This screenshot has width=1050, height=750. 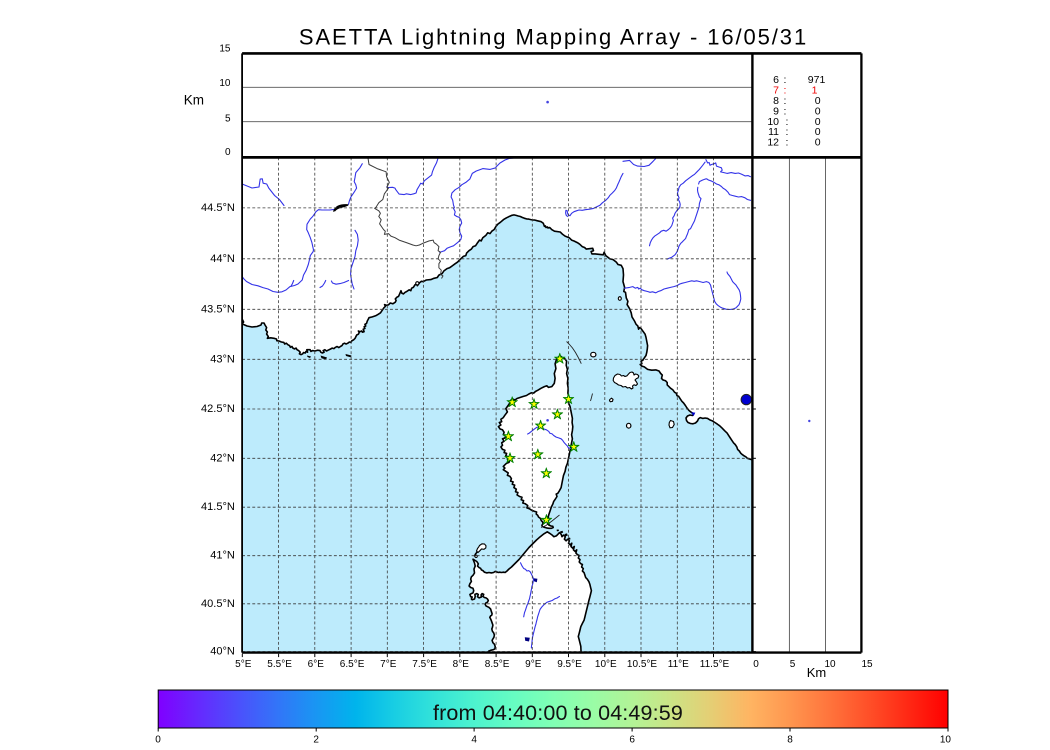 What do you see at coordinates (773, 143) in the screenshot?
I see `svg-text: 12` at bounding box center [773, 143].